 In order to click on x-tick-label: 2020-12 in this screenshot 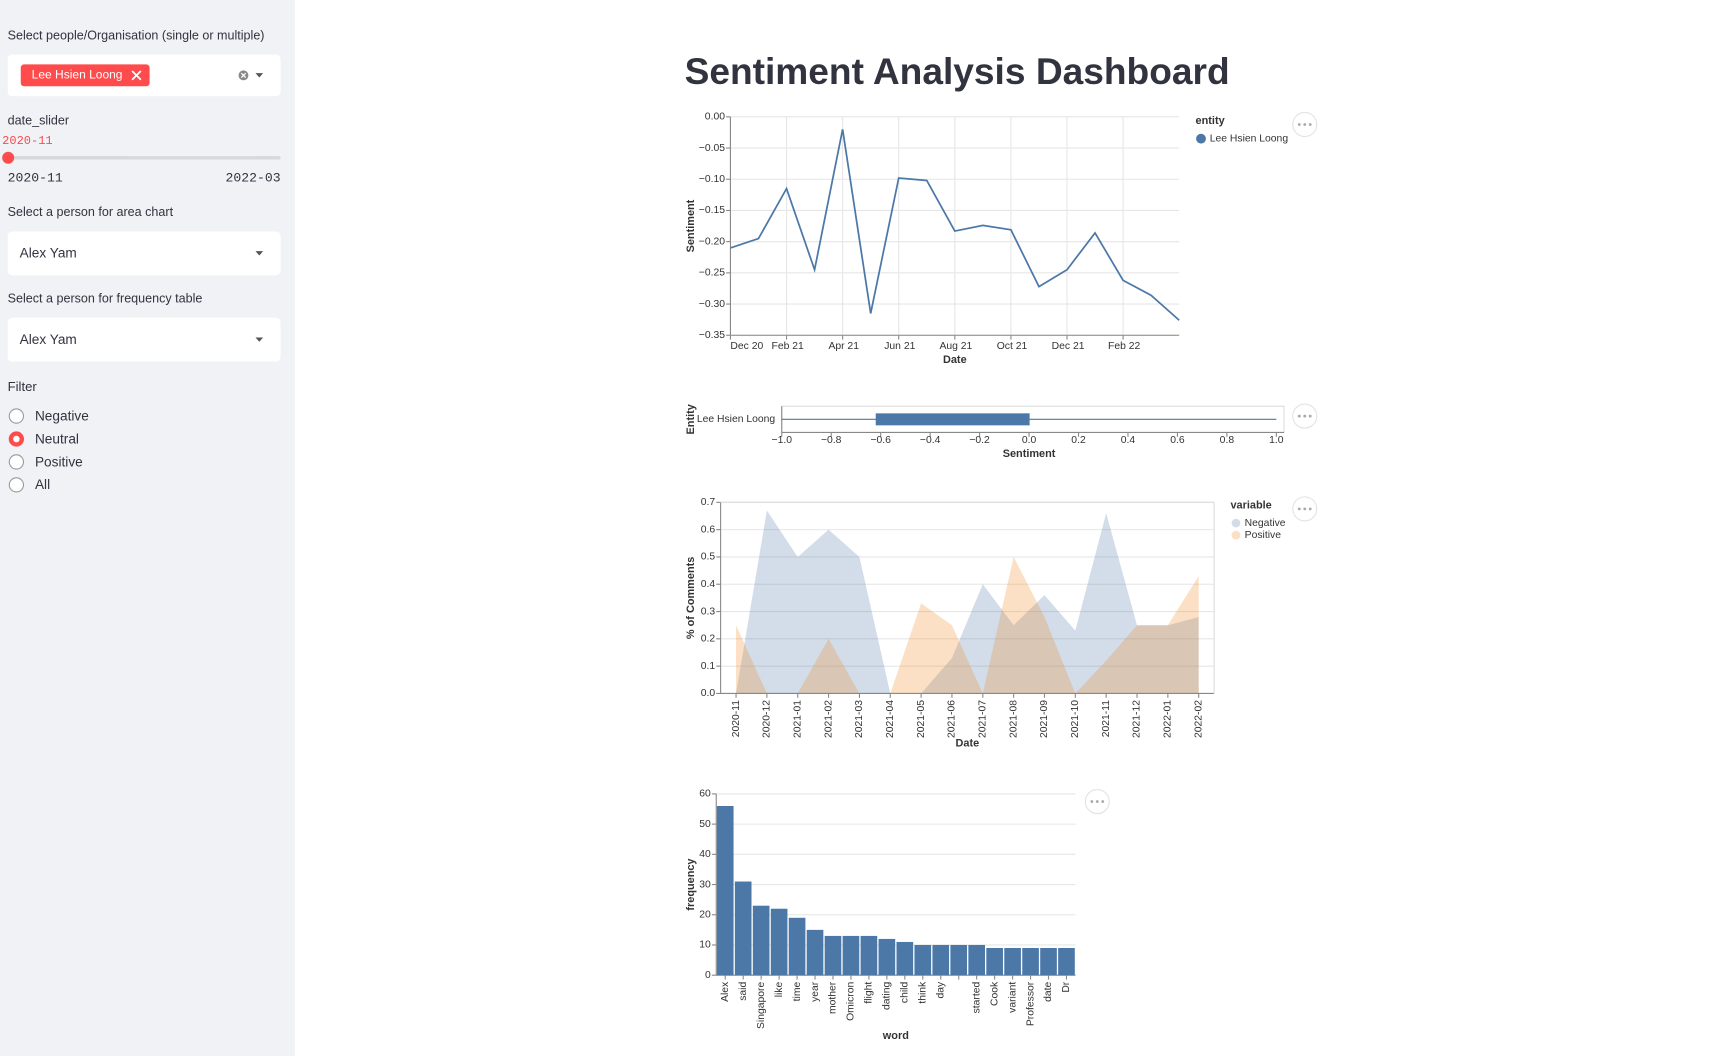, I will do `click(767, 719)`.